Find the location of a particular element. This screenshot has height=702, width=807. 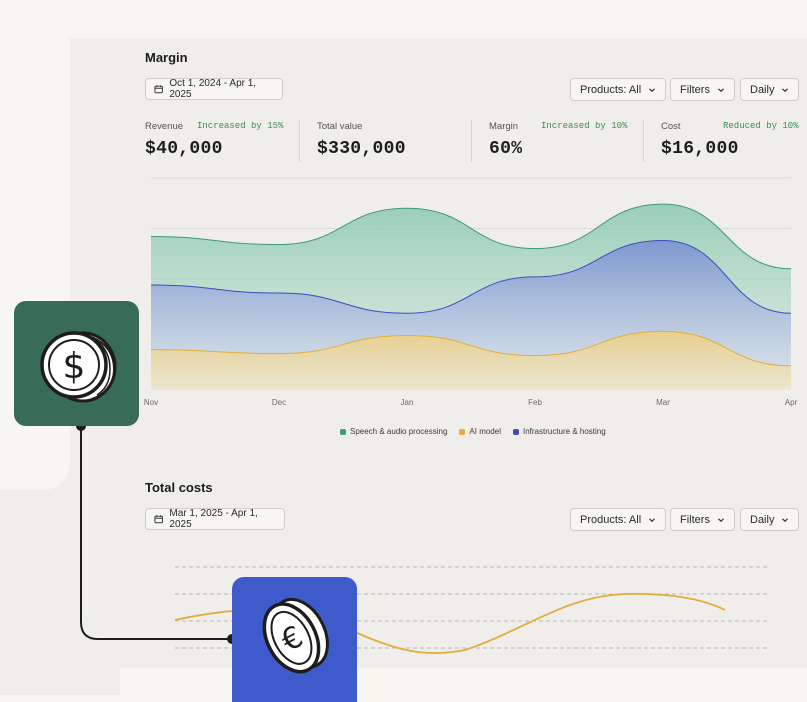

costs-products-label: Products: All is located at coordinates (611, 519).